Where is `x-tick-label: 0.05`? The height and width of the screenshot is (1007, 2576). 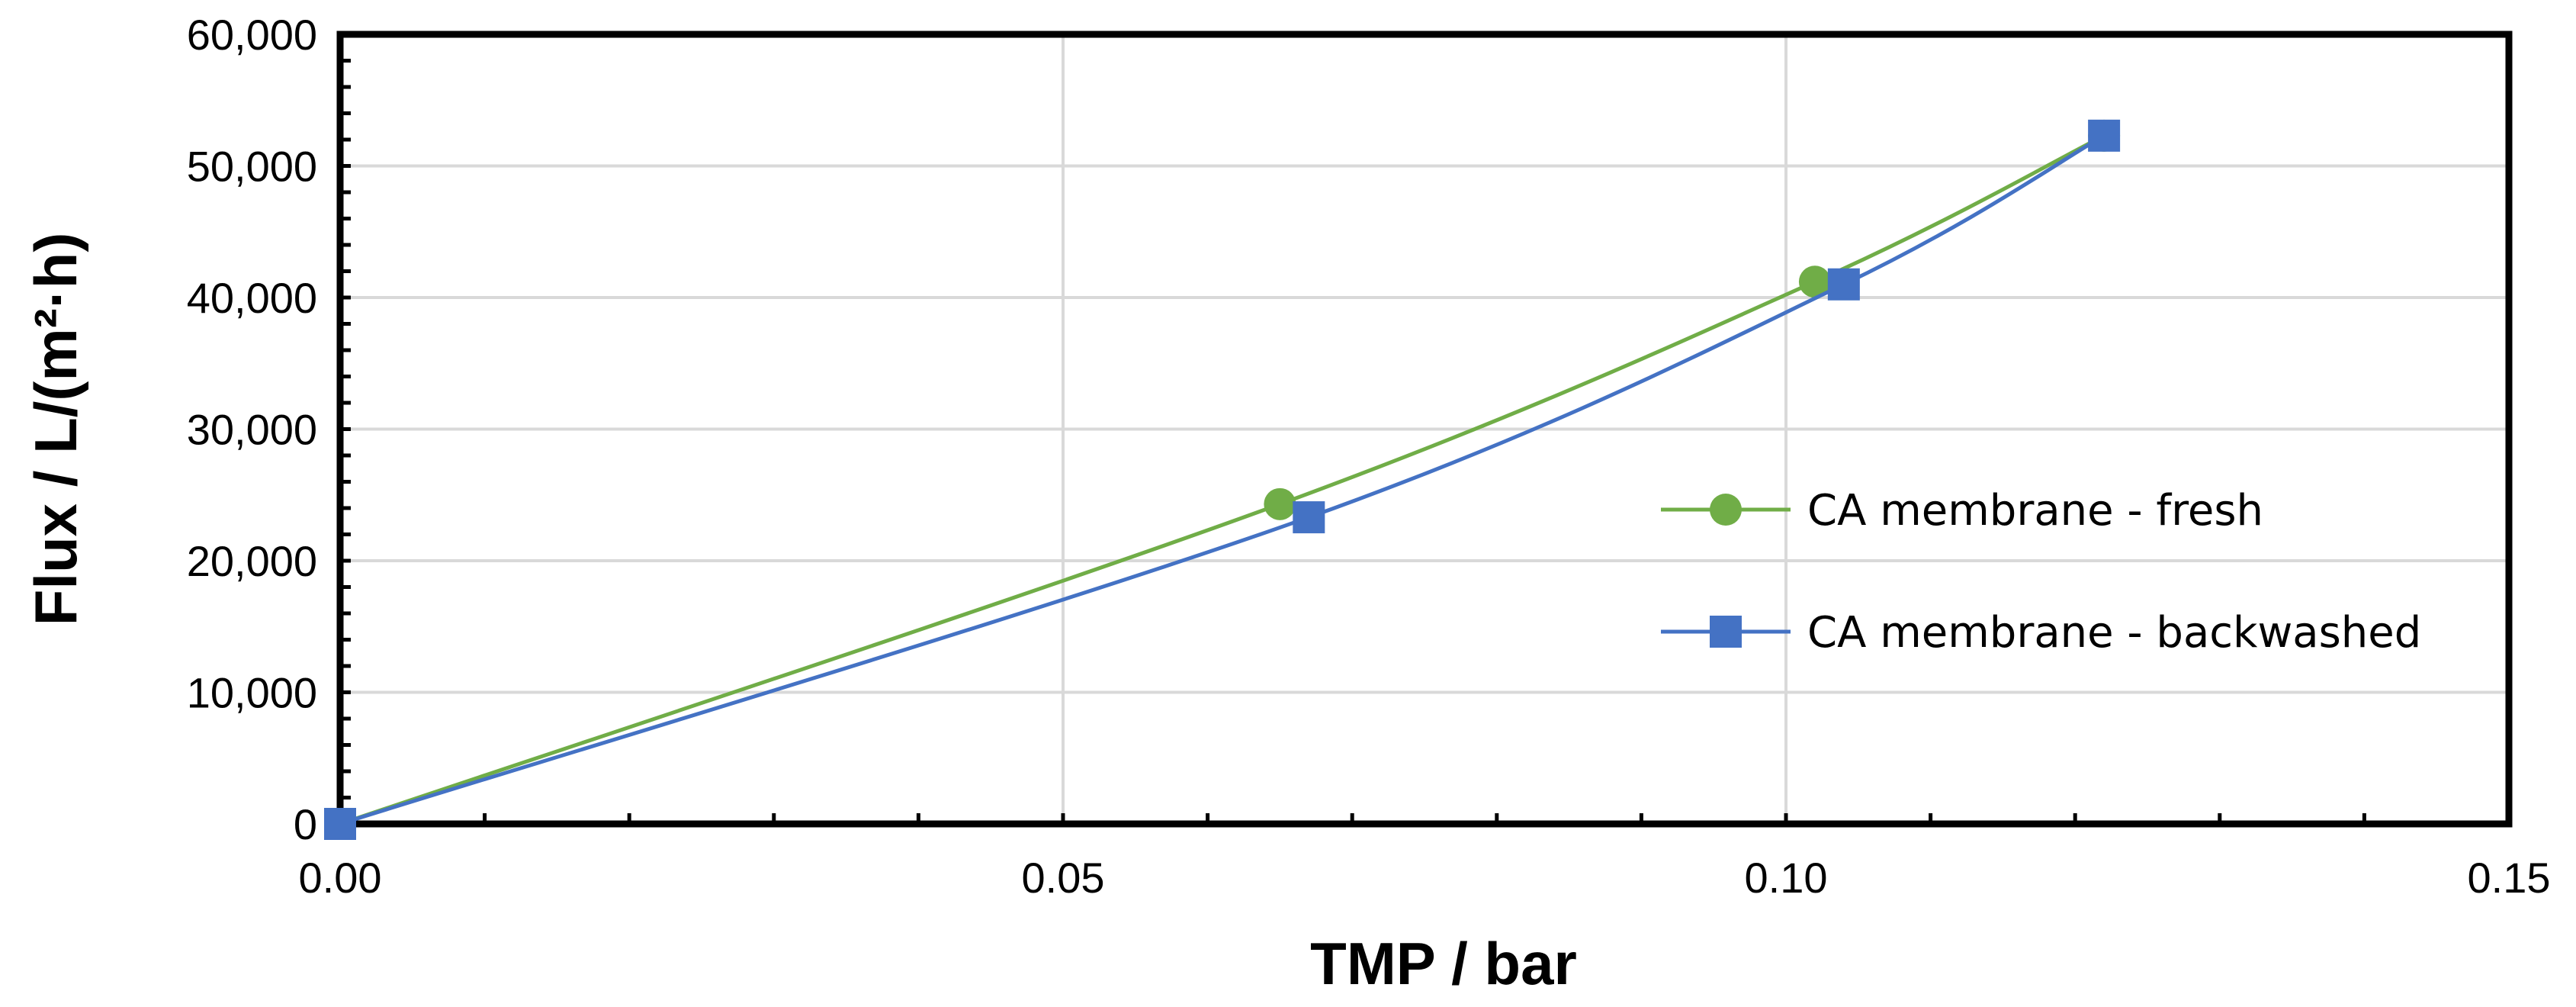
x-tick-label: 0.05 is located at coordinates (1063, 878).